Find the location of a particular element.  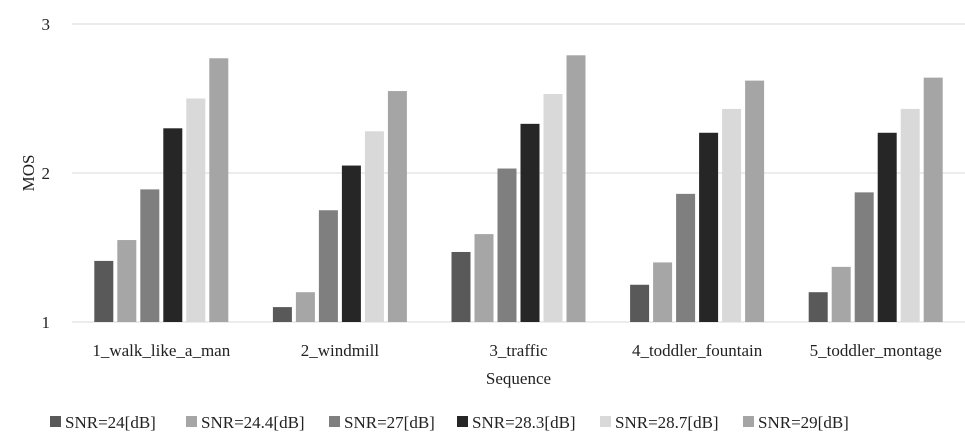

category-label: 4_toddler_fountain is located at coordinates (697, 350).